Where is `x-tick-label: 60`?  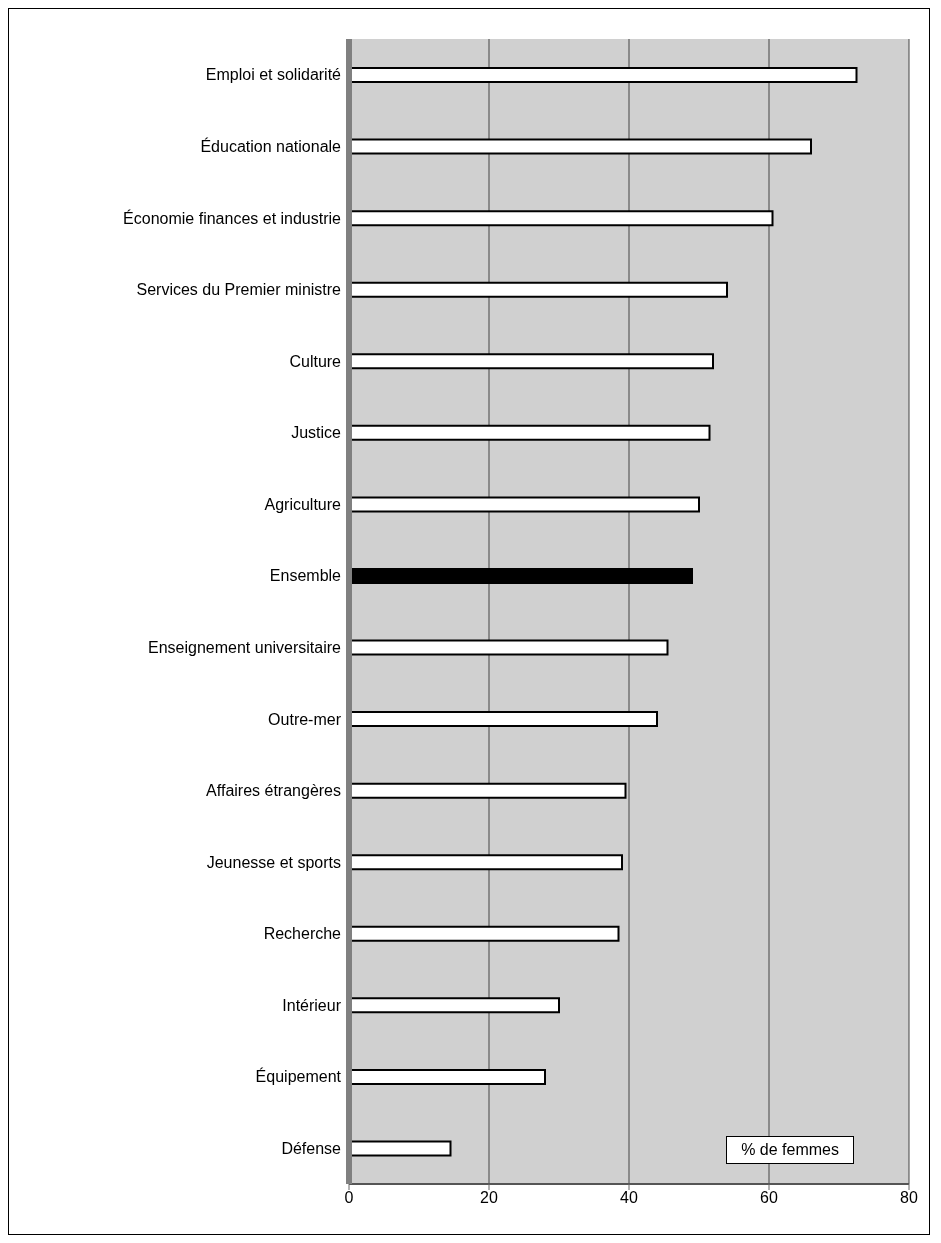 x-tick-label: 60 is located at coordinates (769, 1198).